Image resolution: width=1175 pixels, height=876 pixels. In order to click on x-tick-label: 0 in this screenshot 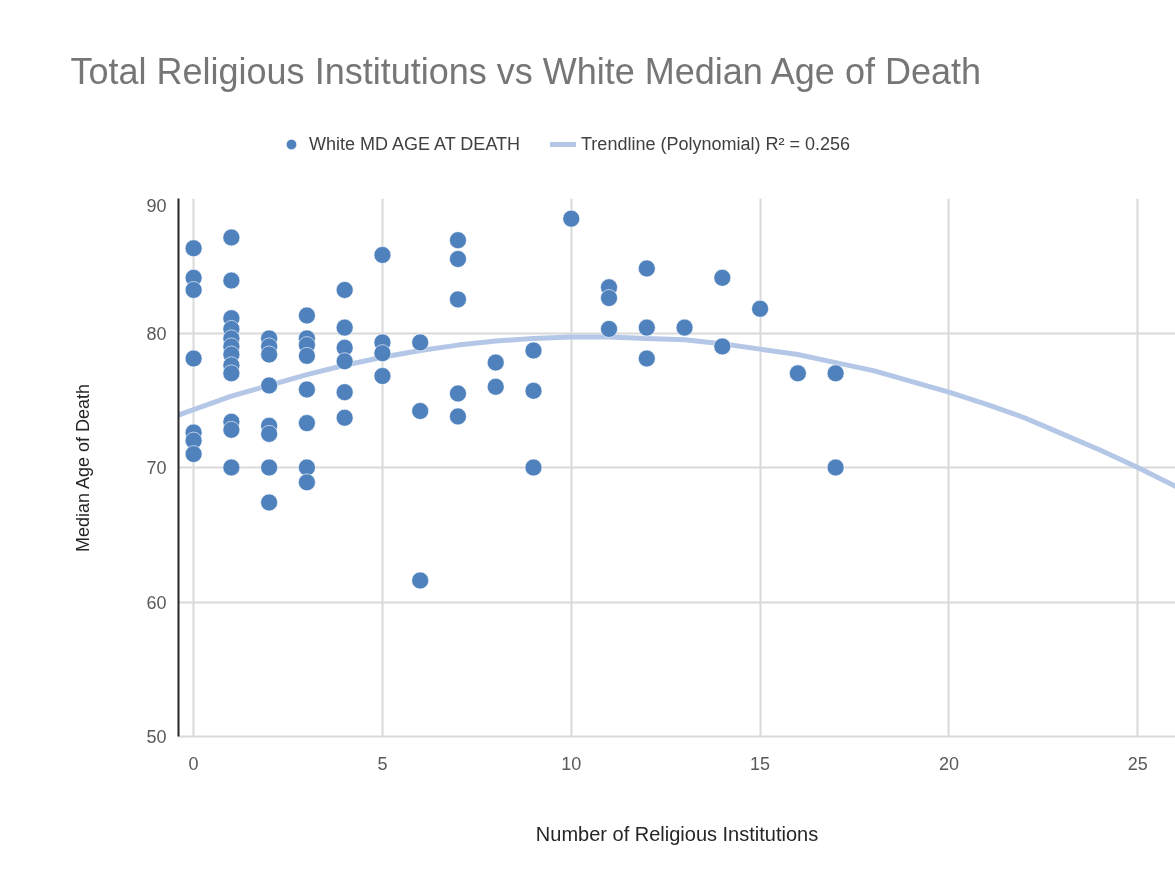, I will do `click(193, 763)`.